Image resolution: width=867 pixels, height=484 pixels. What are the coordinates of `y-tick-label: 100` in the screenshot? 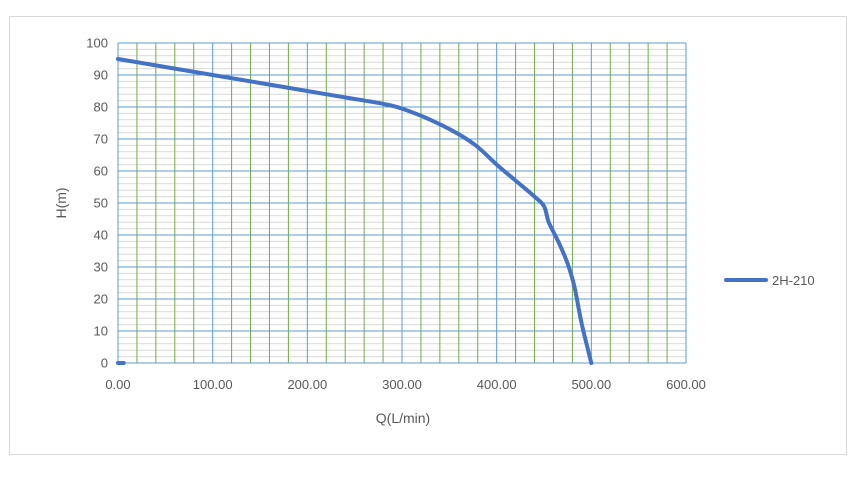 It's located at (97, 43).